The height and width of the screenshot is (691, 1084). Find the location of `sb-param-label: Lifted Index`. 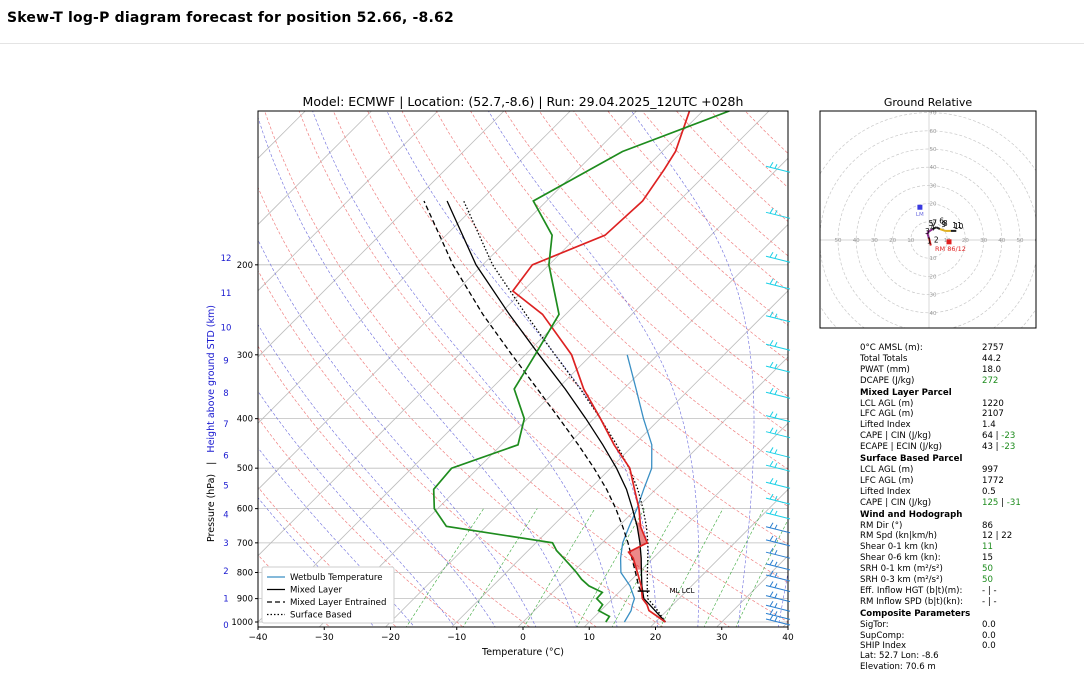

sb-param-label: Lifted Index is located at coordinates (885, 491).